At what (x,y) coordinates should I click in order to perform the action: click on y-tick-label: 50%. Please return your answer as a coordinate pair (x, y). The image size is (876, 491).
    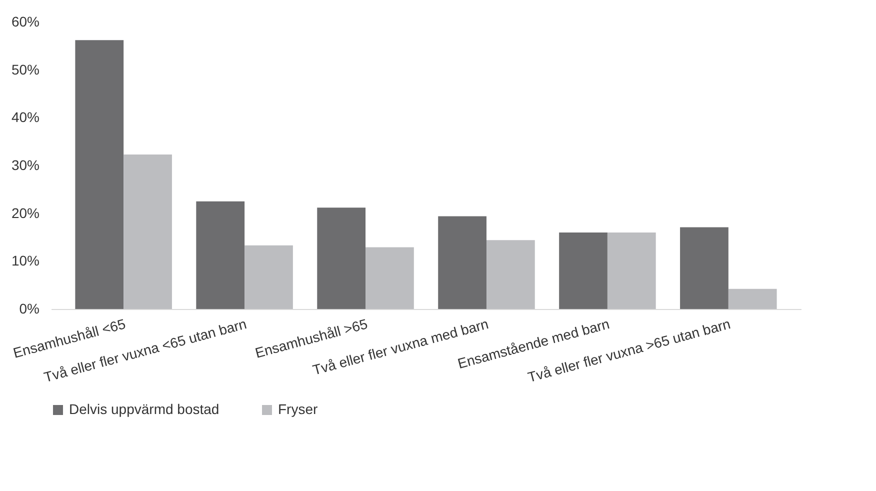
    Looking at the image, I should click on (25, 69).